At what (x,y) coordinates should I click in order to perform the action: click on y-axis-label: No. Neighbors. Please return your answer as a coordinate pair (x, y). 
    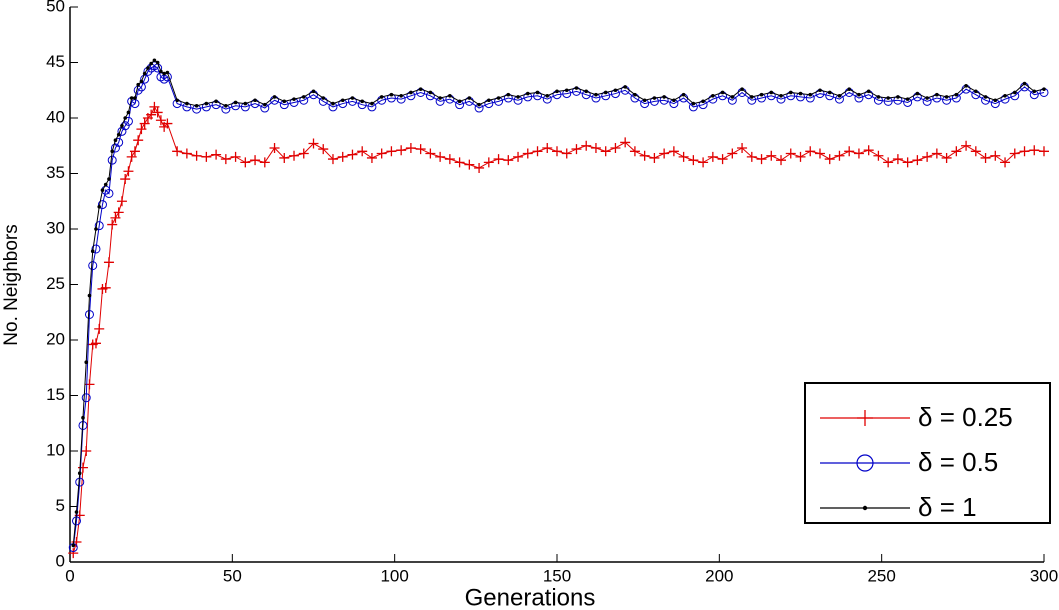
    Looking at the image, I should click on (11, 284).